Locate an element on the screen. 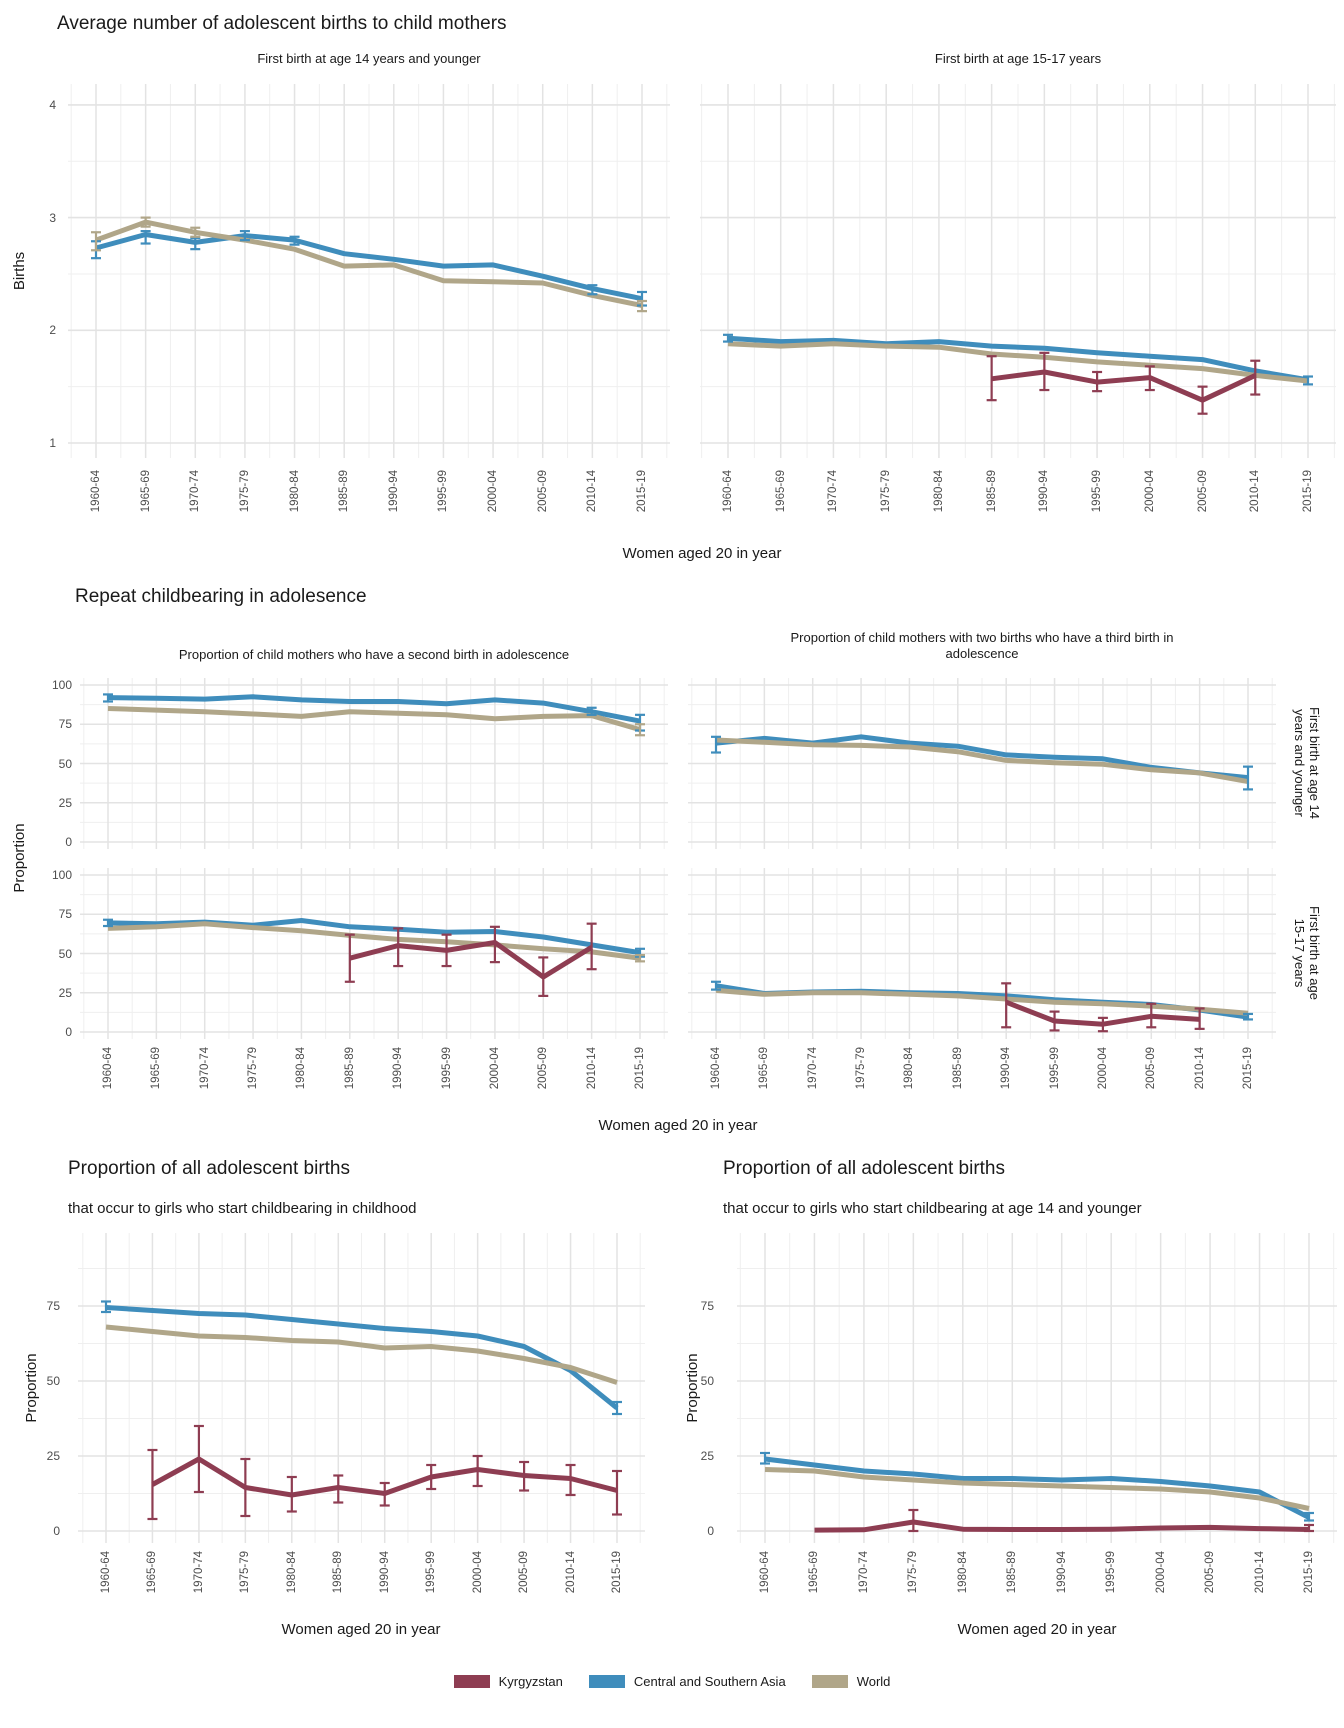 The image size is (1344, 1728). facet-row1-strip: First birth at age 14 years and younger is located at coordinates (1307, 763).